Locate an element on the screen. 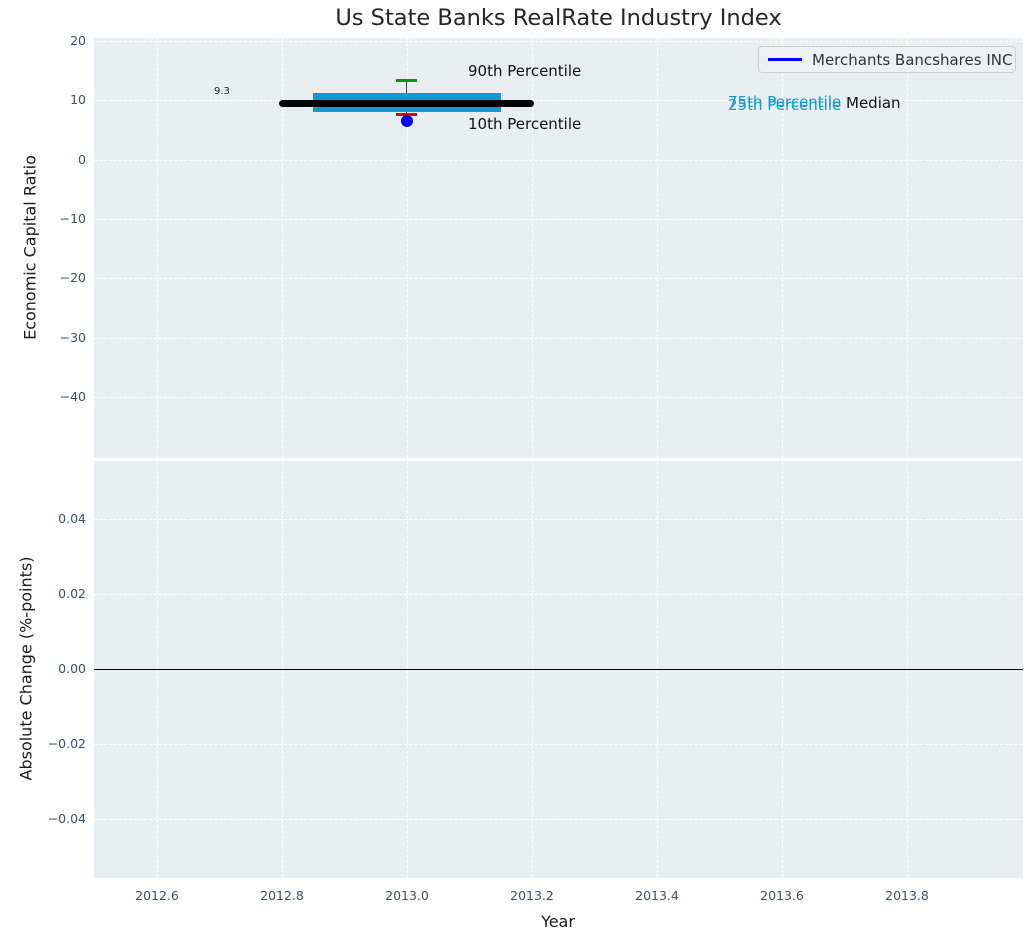 This screenshot has width=1034, height=942. legend-line-sample is located at coordinates (785, 59).